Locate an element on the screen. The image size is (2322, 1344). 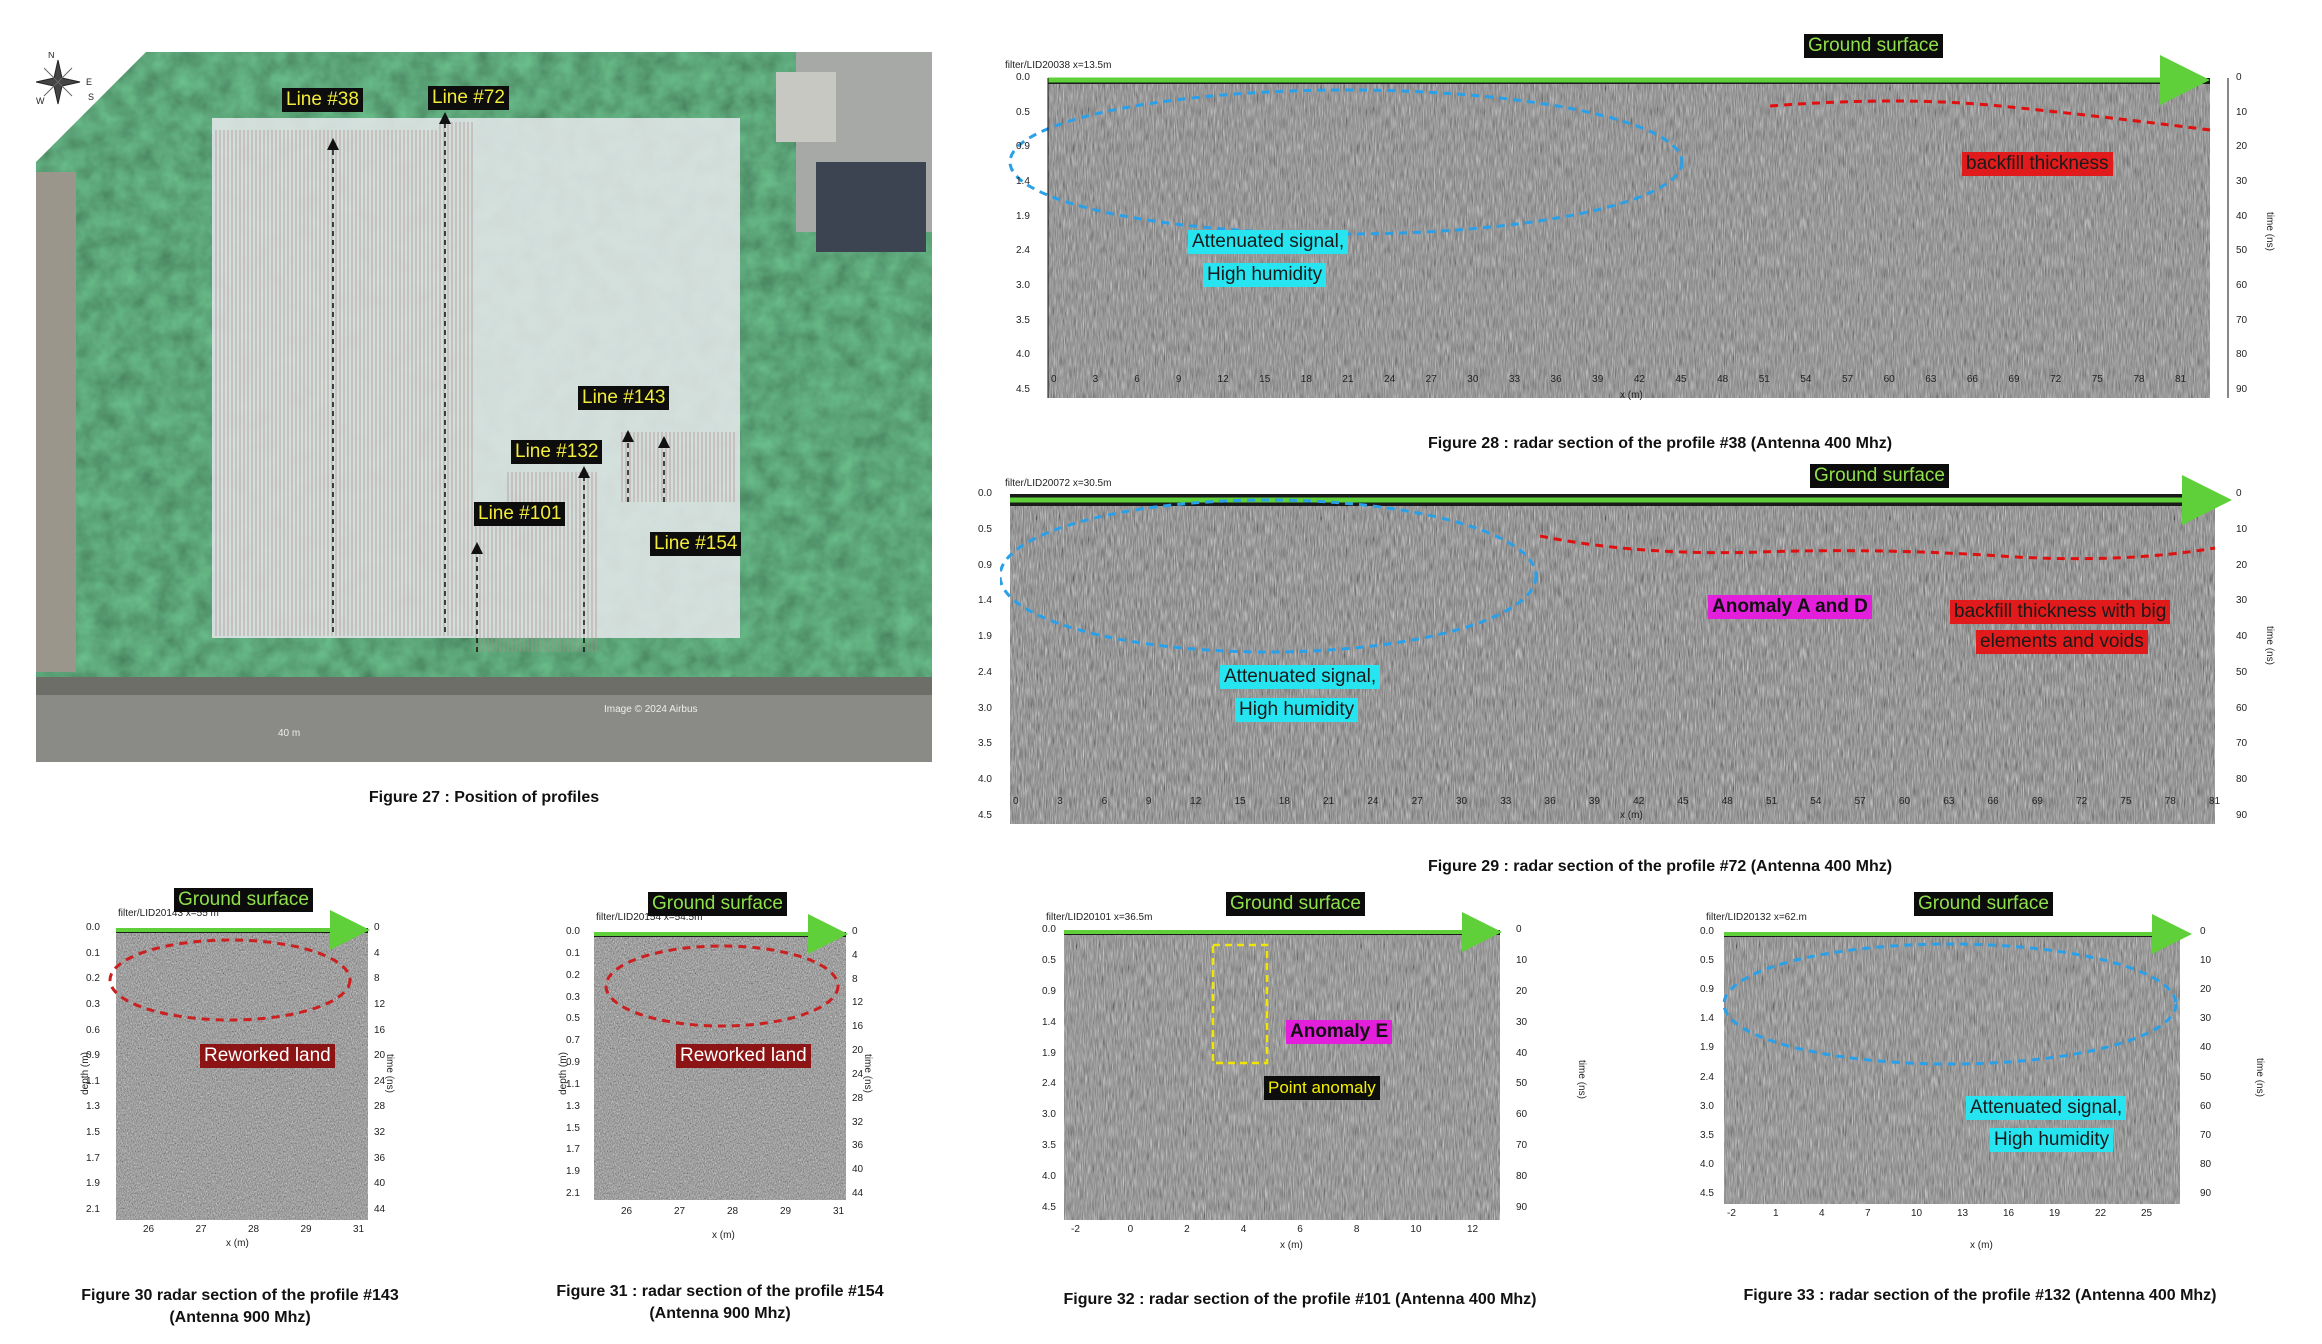
fig33-x-tick: 25 is located at coordinates (2147, 1213).